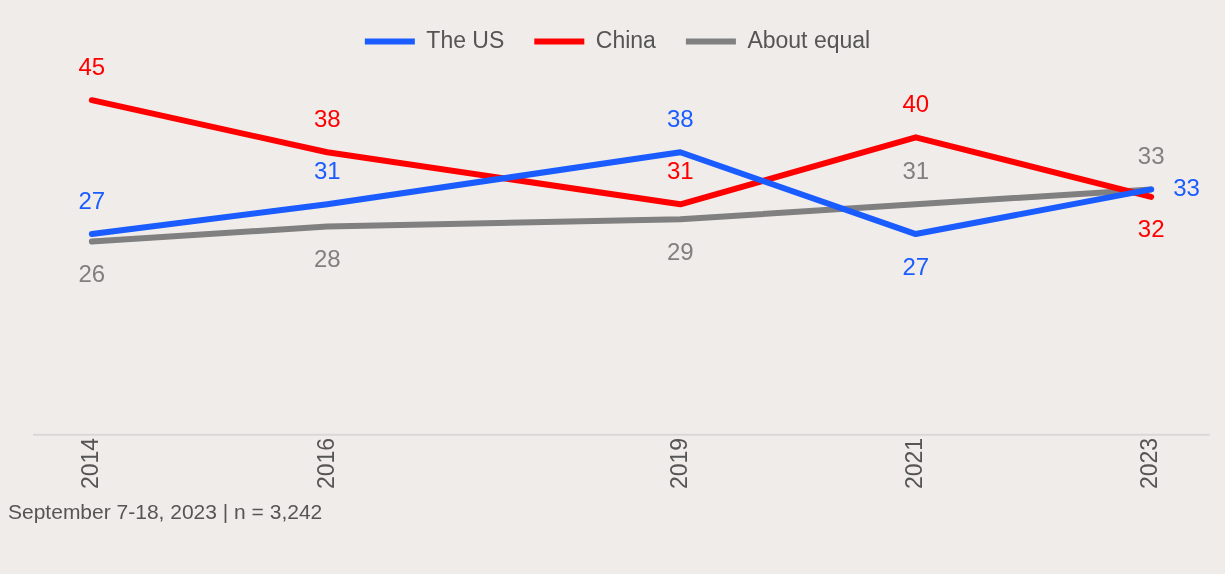 The image size is (1225, 574). Describe the element at coordinates (916, 103) in the screenshot. I see `data-label: 40` at that location.